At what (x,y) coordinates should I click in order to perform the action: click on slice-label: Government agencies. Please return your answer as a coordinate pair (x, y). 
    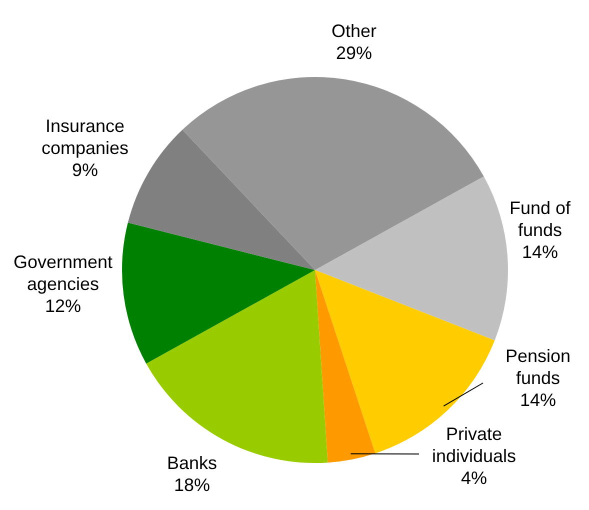
    Looking at the image, I should click on (63, 273).